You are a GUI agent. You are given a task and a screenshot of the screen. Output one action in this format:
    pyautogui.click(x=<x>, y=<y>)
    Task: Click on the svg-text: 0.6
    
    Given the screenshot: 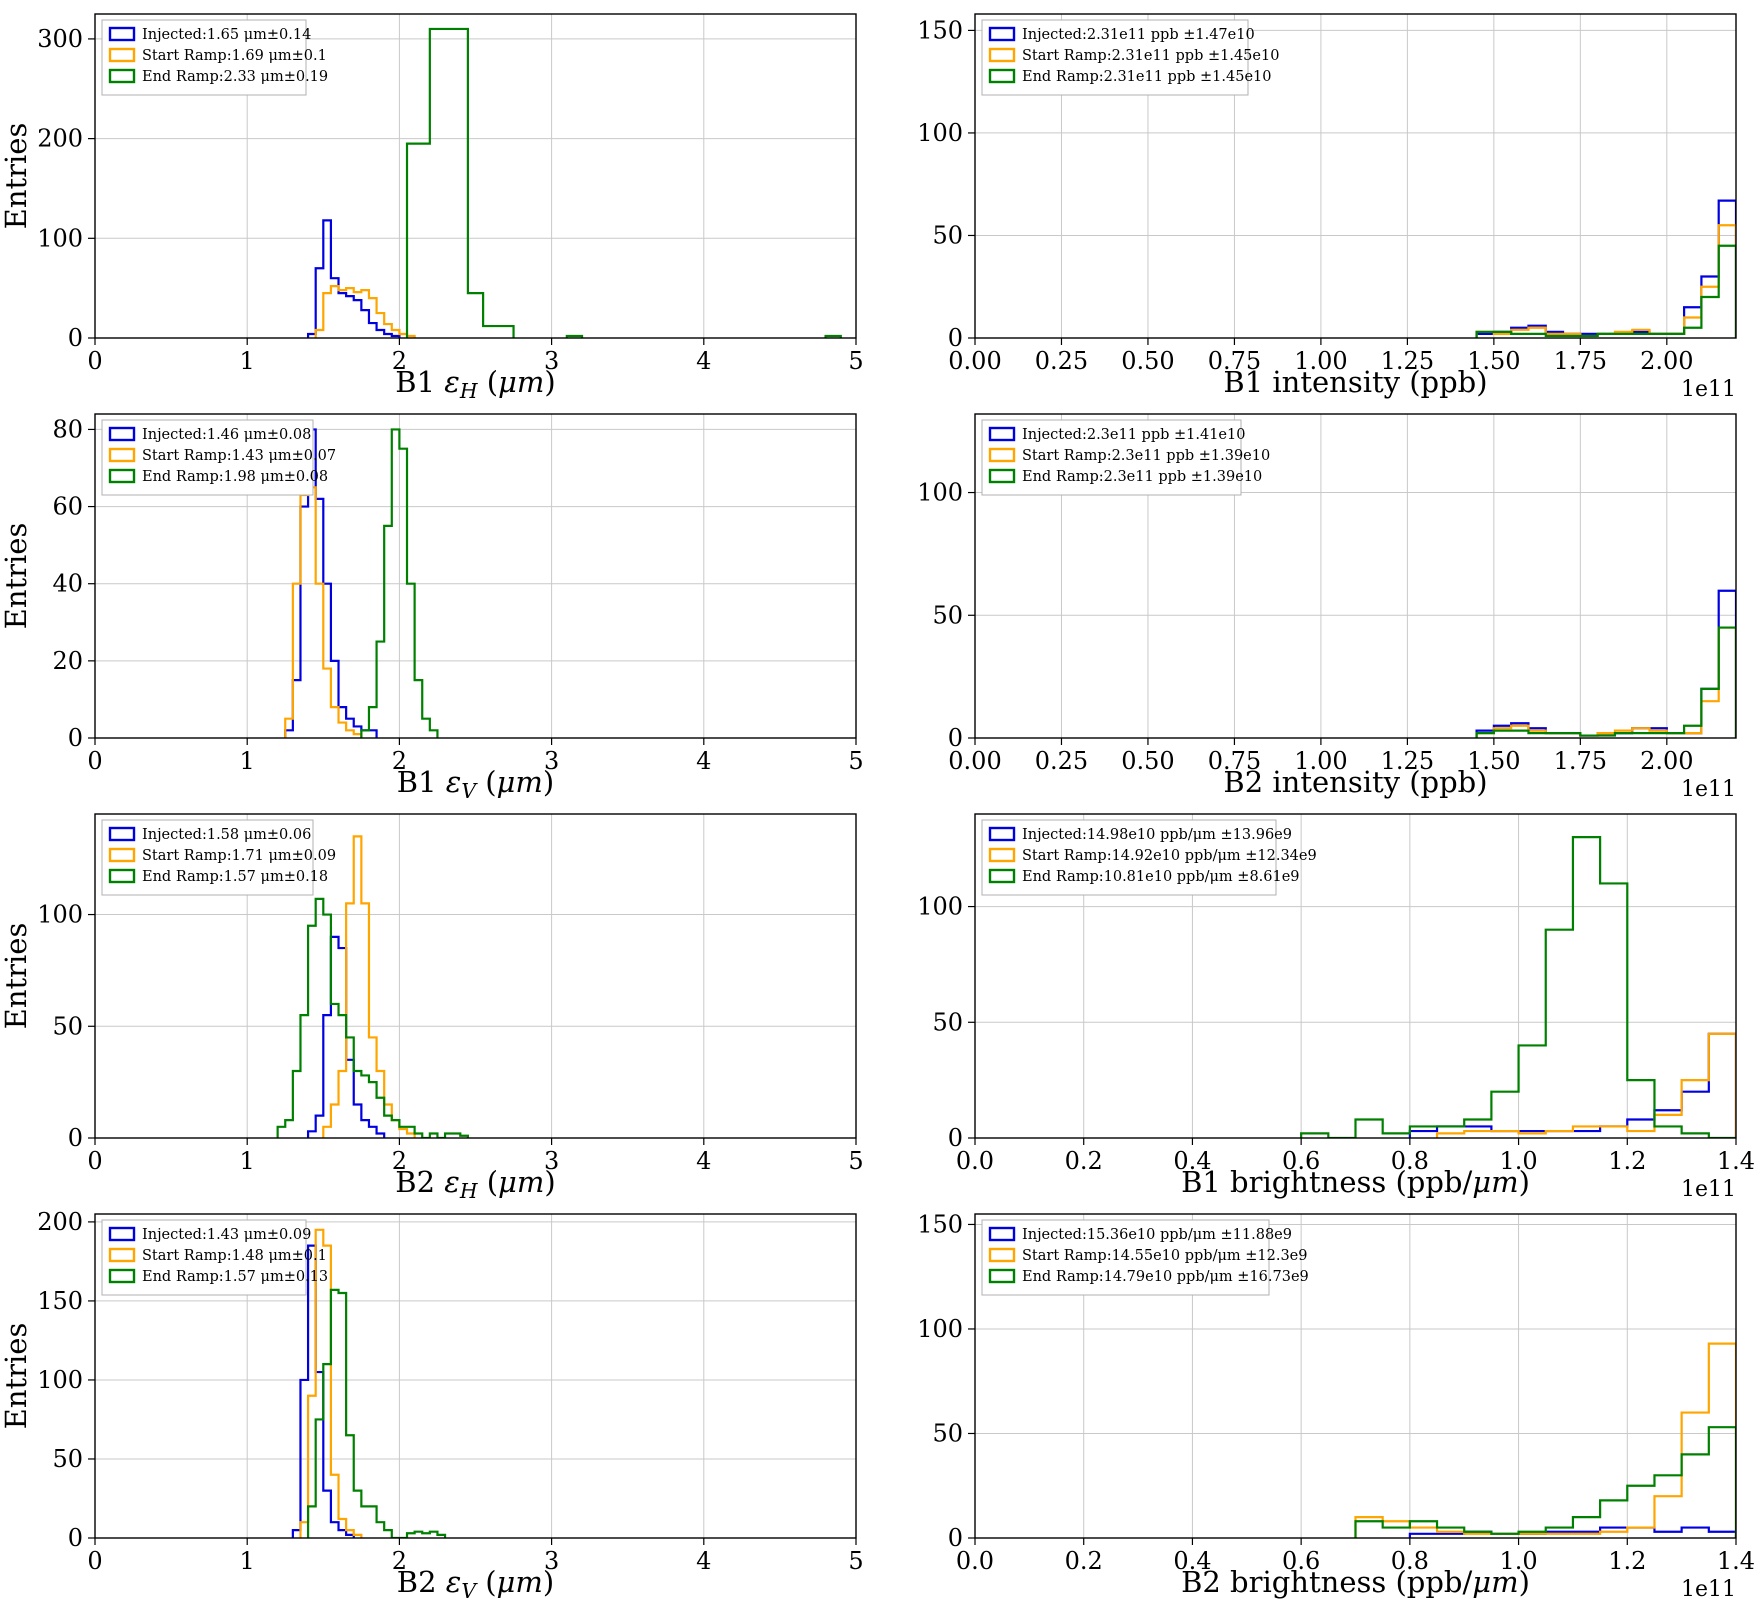 What is the action you would take?
    pyautogui.click(x=1301, y=1561)
    